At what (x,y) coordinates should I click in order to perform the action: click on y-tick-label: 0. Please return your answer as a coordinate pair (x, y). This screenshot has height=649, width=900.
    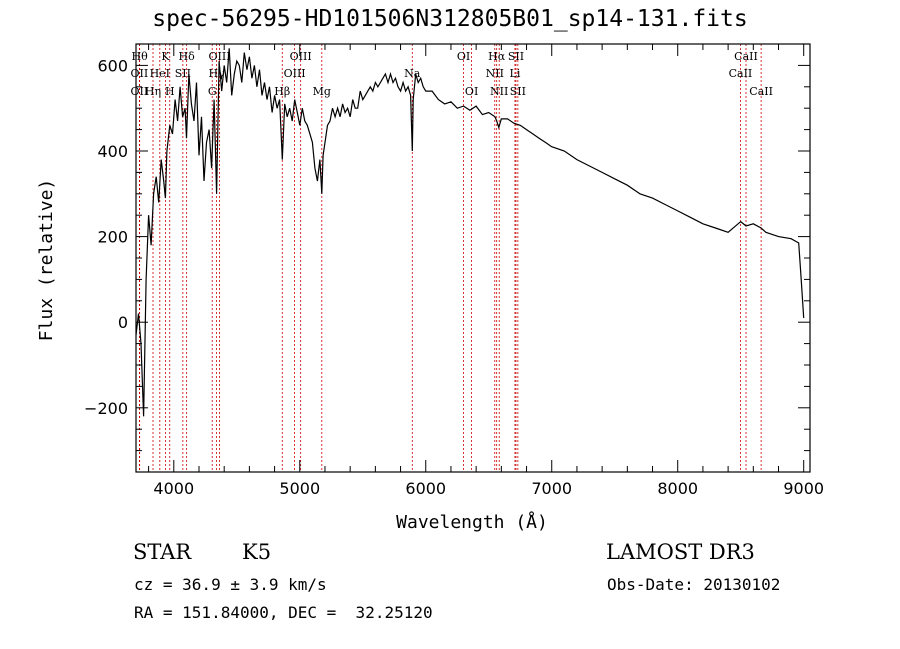
    Looking at the image, I should click on (123, 322).